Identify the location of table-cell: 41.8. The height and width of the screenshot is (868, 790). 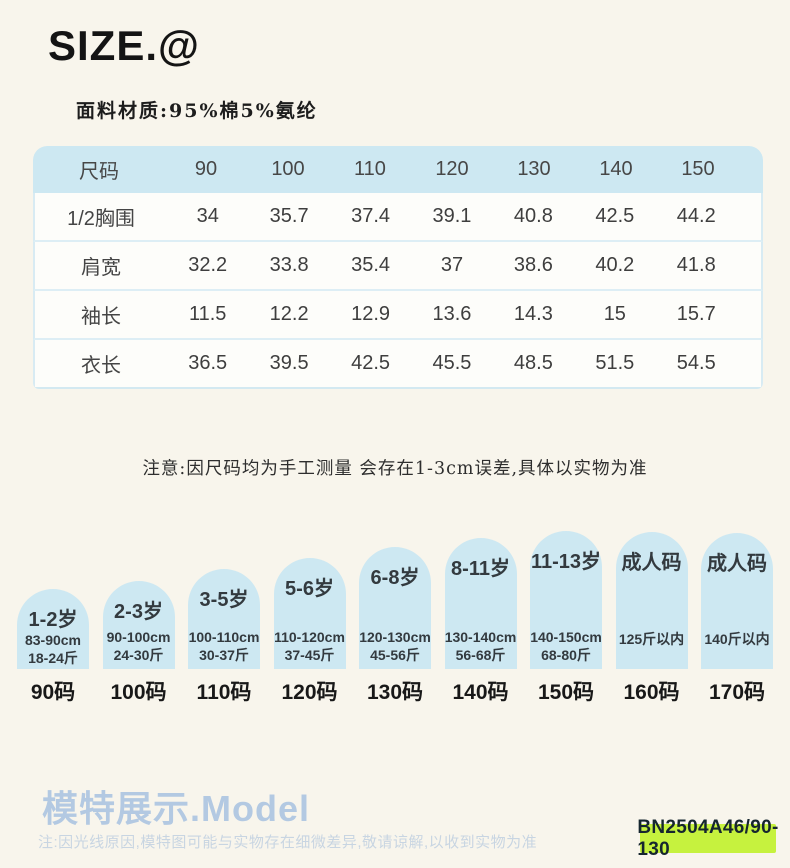
(696, 265).